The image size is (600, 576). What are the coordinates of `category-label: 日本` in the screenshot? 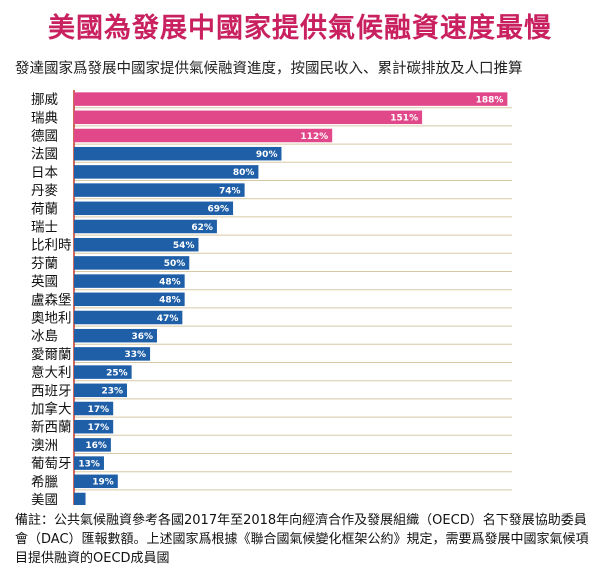 It's located at (44, 173).